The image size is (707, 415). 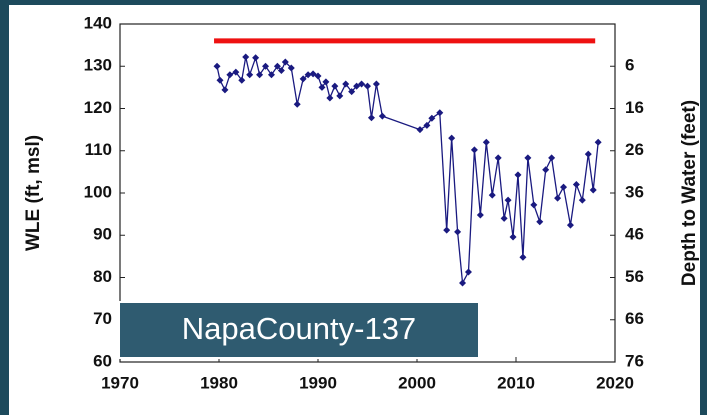 What do you see at coordinates (634, 276) in the screenshot?
I see `y2-tick-label: 56` at bounding box center [634, 276].